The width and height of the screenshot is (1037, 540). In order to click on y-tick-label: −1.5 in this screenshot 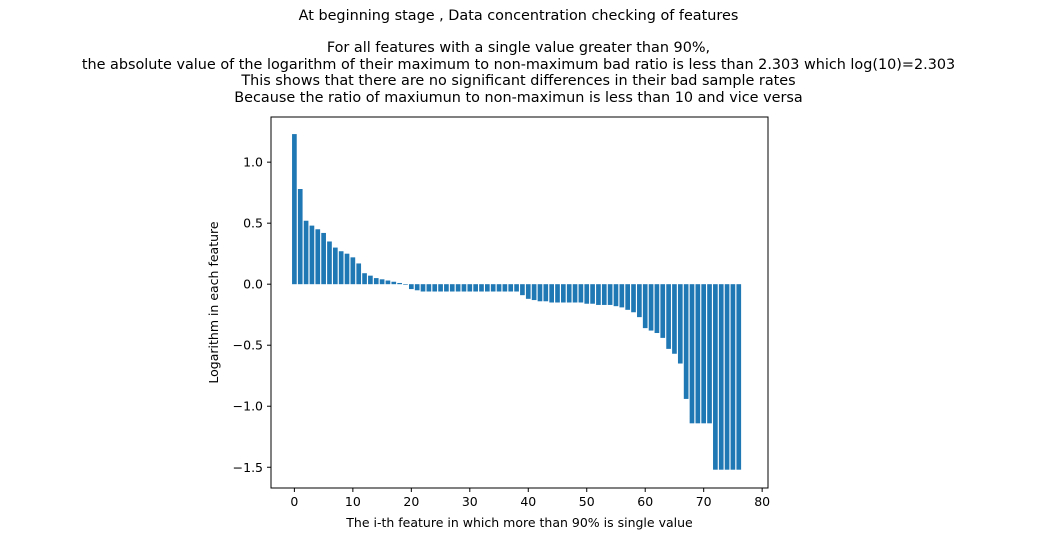, I will do `click(248, 467)`.